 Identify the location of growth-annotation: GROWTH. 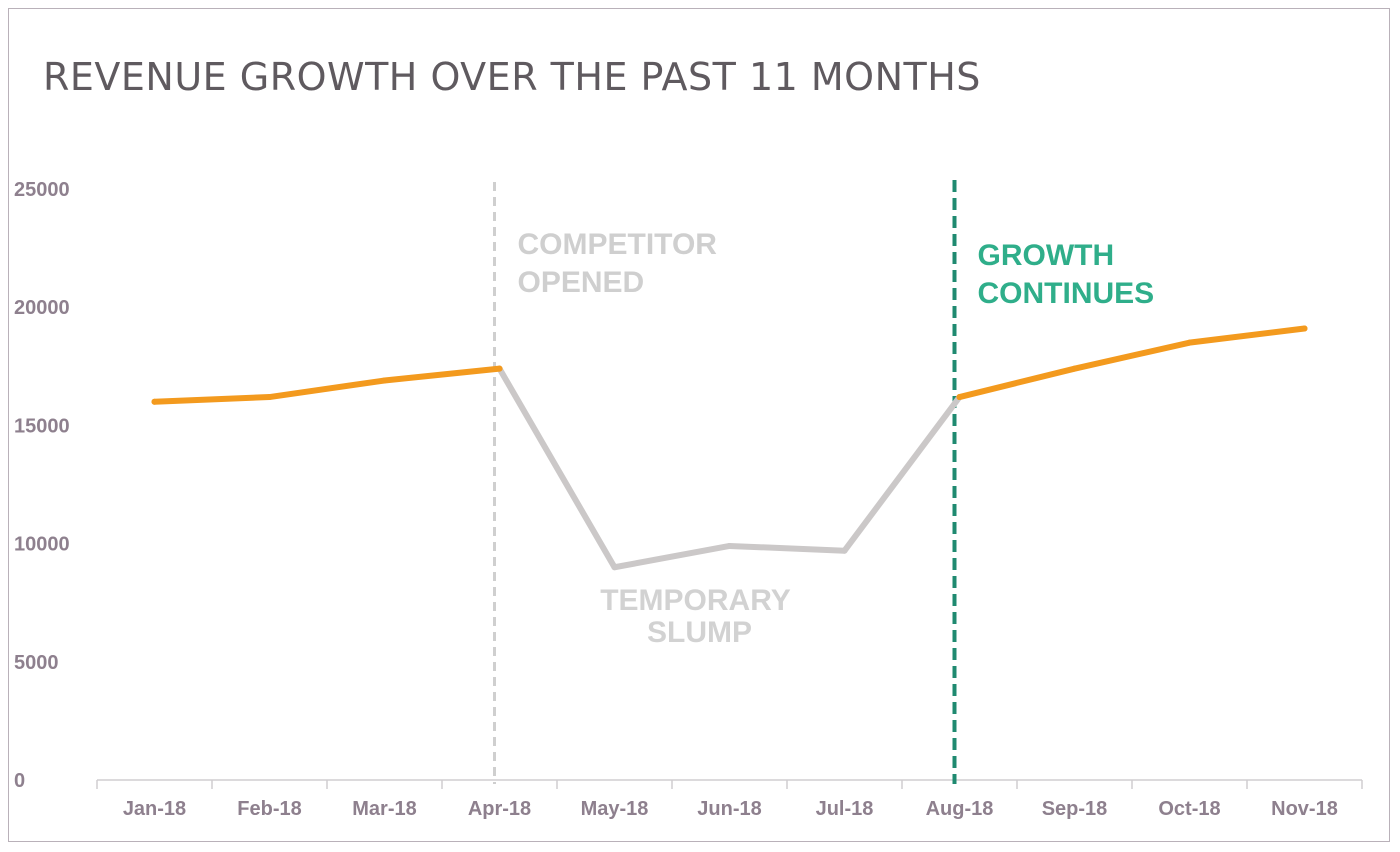
(1046, 255).